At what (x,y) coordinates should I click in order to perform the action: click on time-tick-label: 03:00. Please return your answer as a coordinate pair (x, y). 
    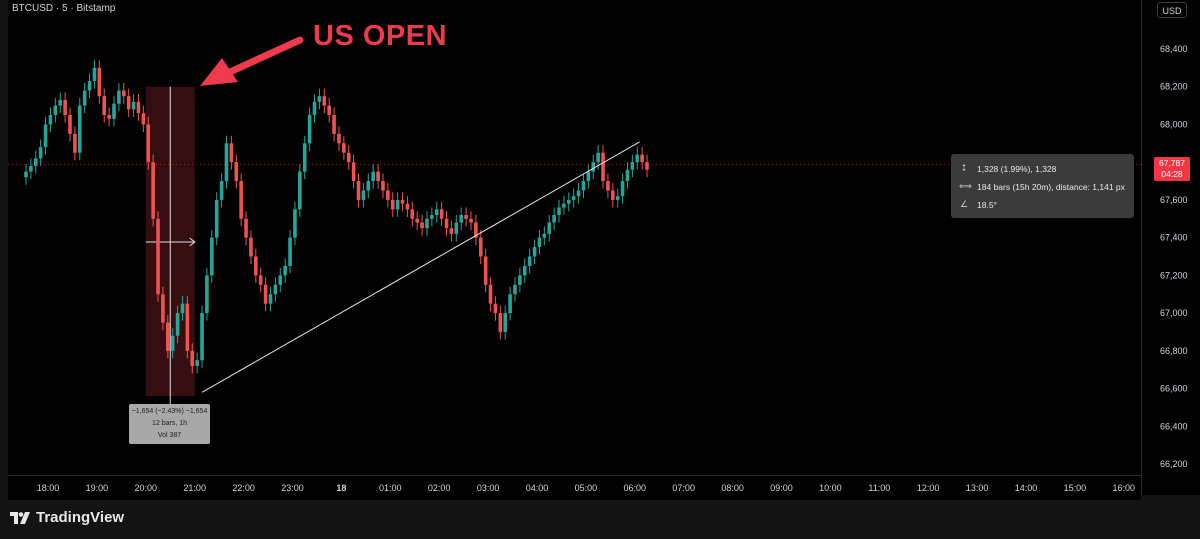
    Looking at the image, I should click on (488, 488).